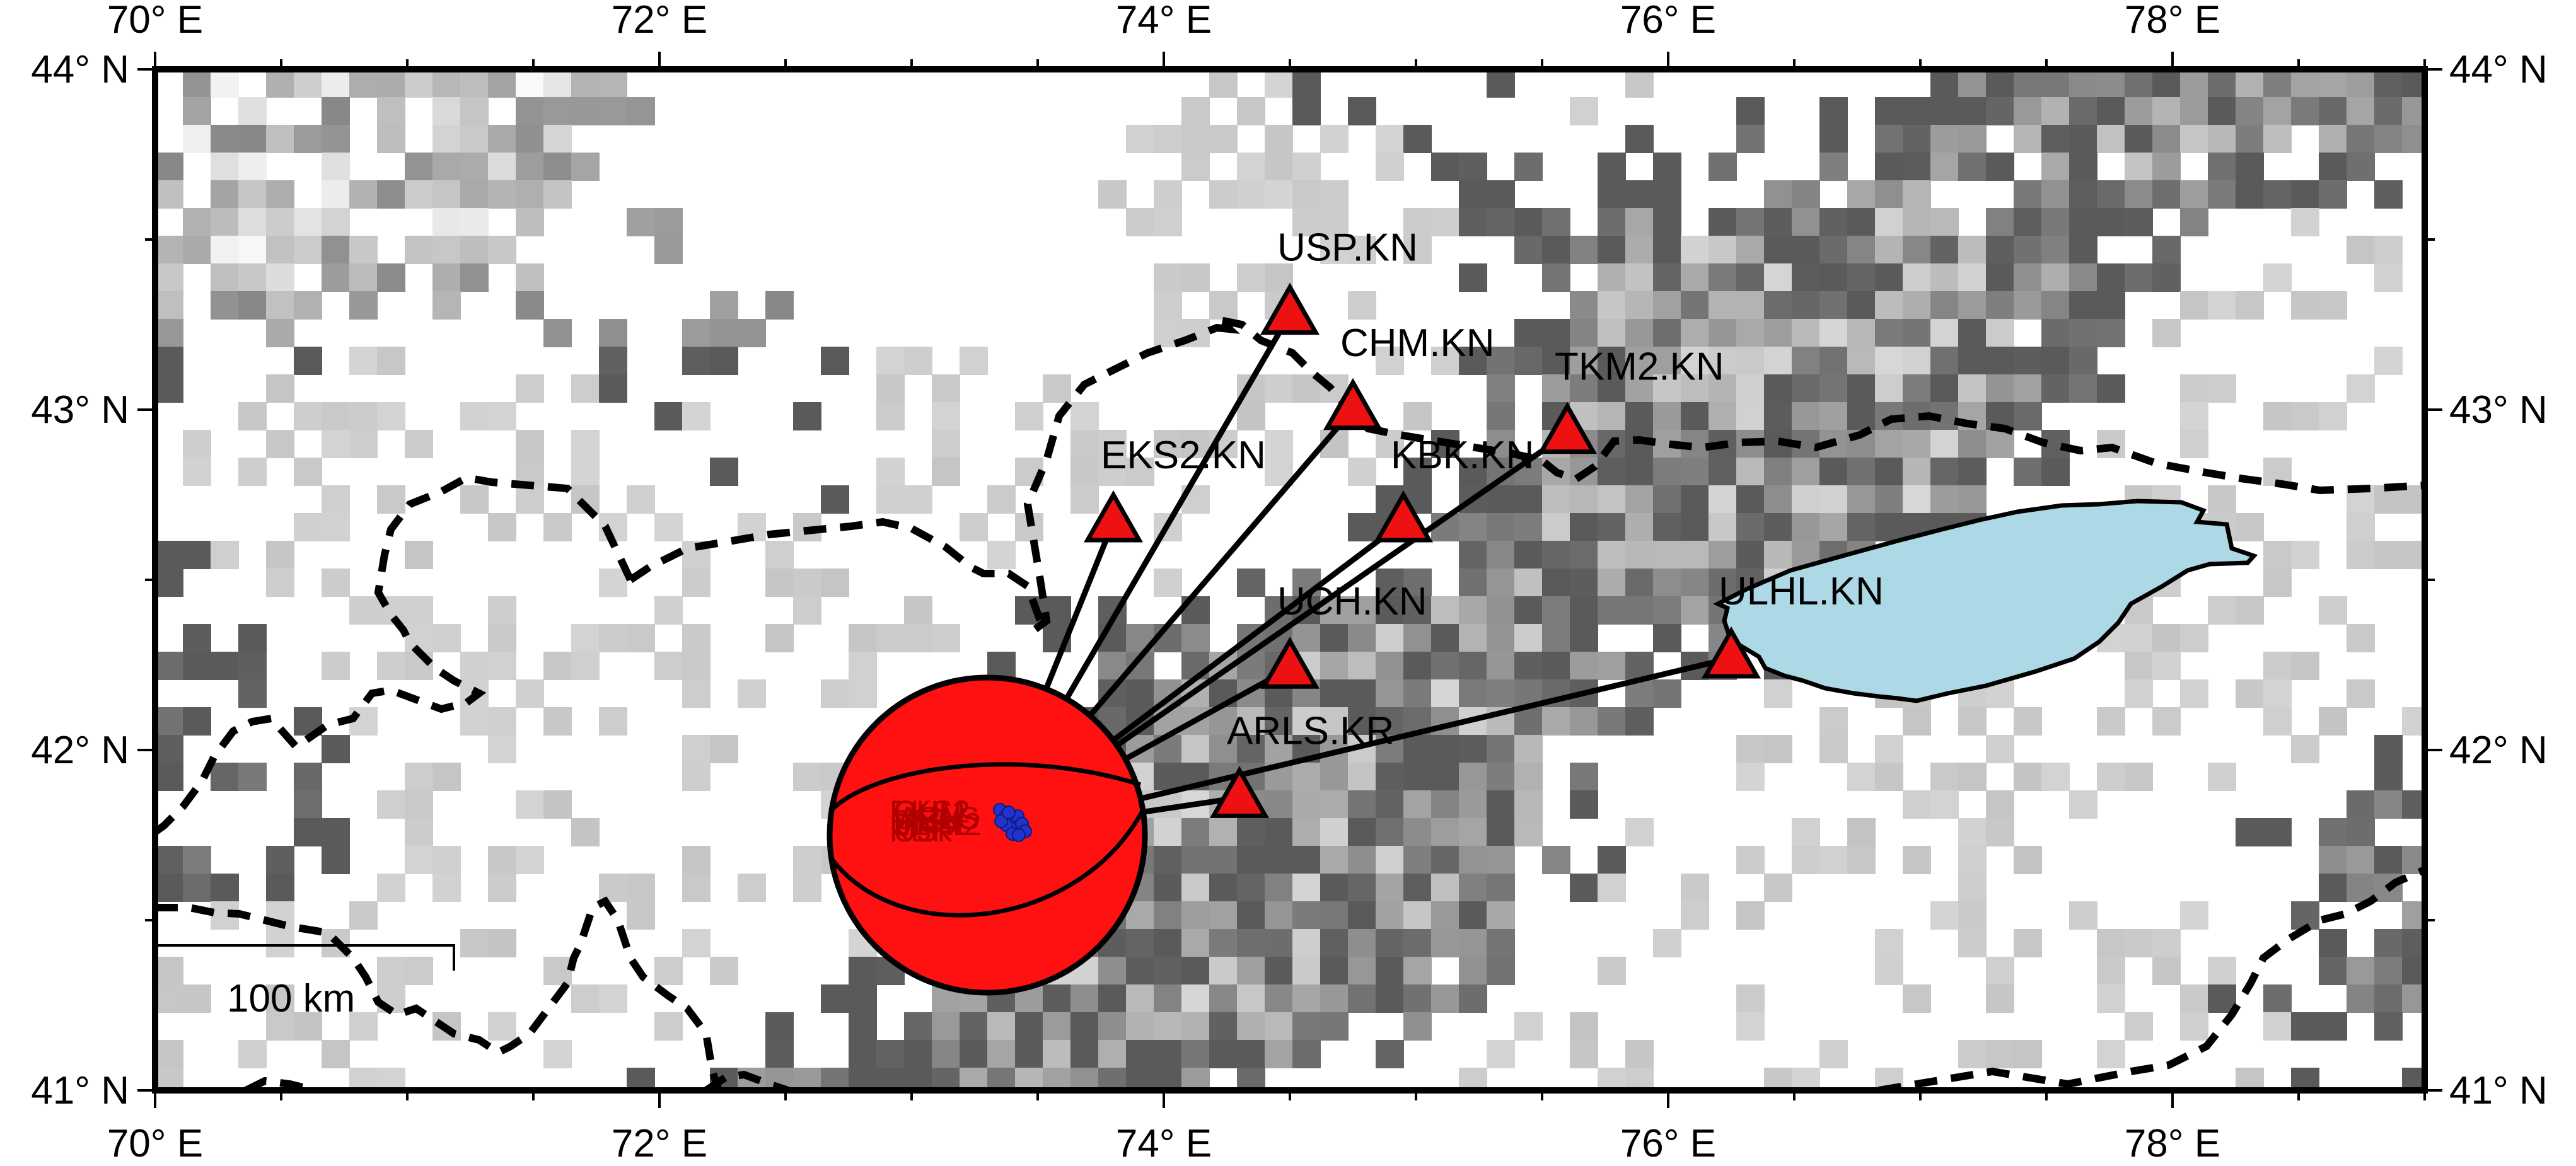 The width and height of the screenshot is (2576, 1166). What do you see at coordinates (1731, 652) in the screenshot?
I see `station-marker-ulhl.kn` at bounding box center [1731, 652].